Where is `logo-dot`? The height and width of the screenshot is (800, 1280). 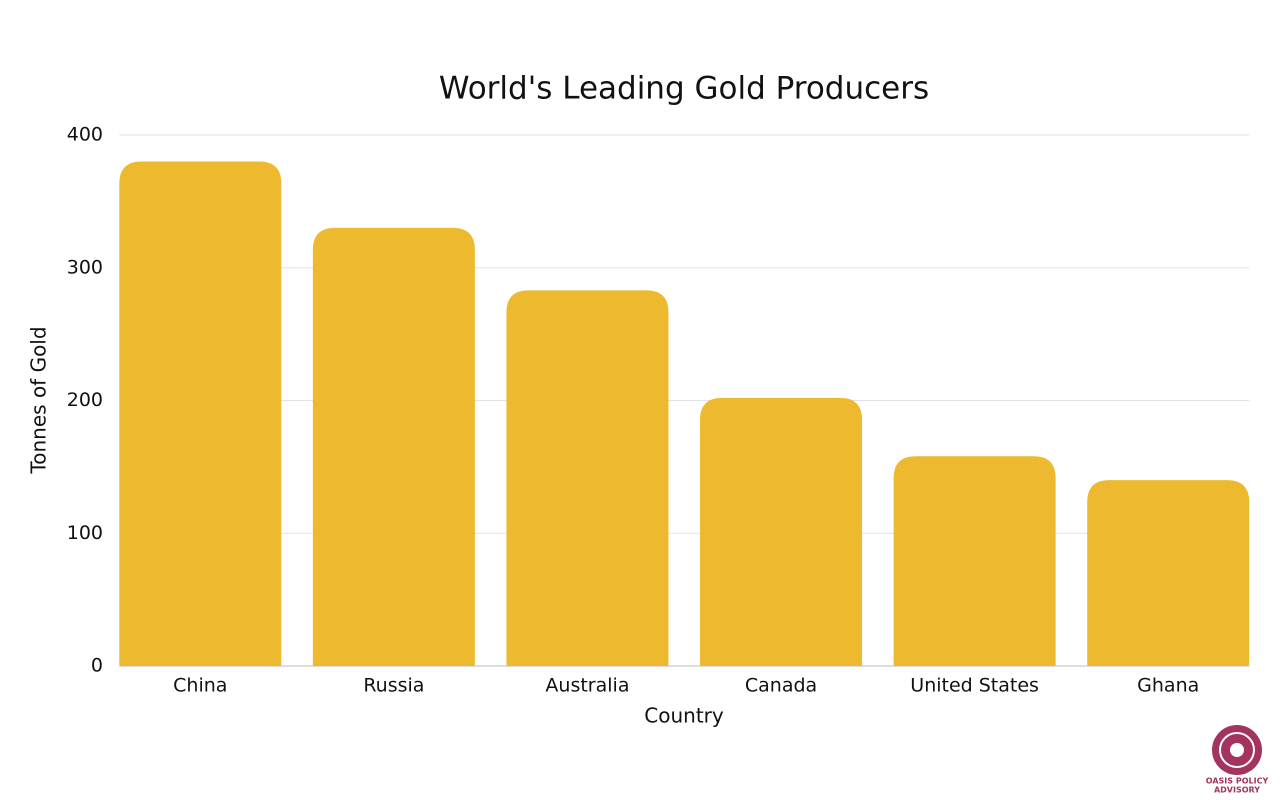
logo-dot is located at coordinates (1237, 750).